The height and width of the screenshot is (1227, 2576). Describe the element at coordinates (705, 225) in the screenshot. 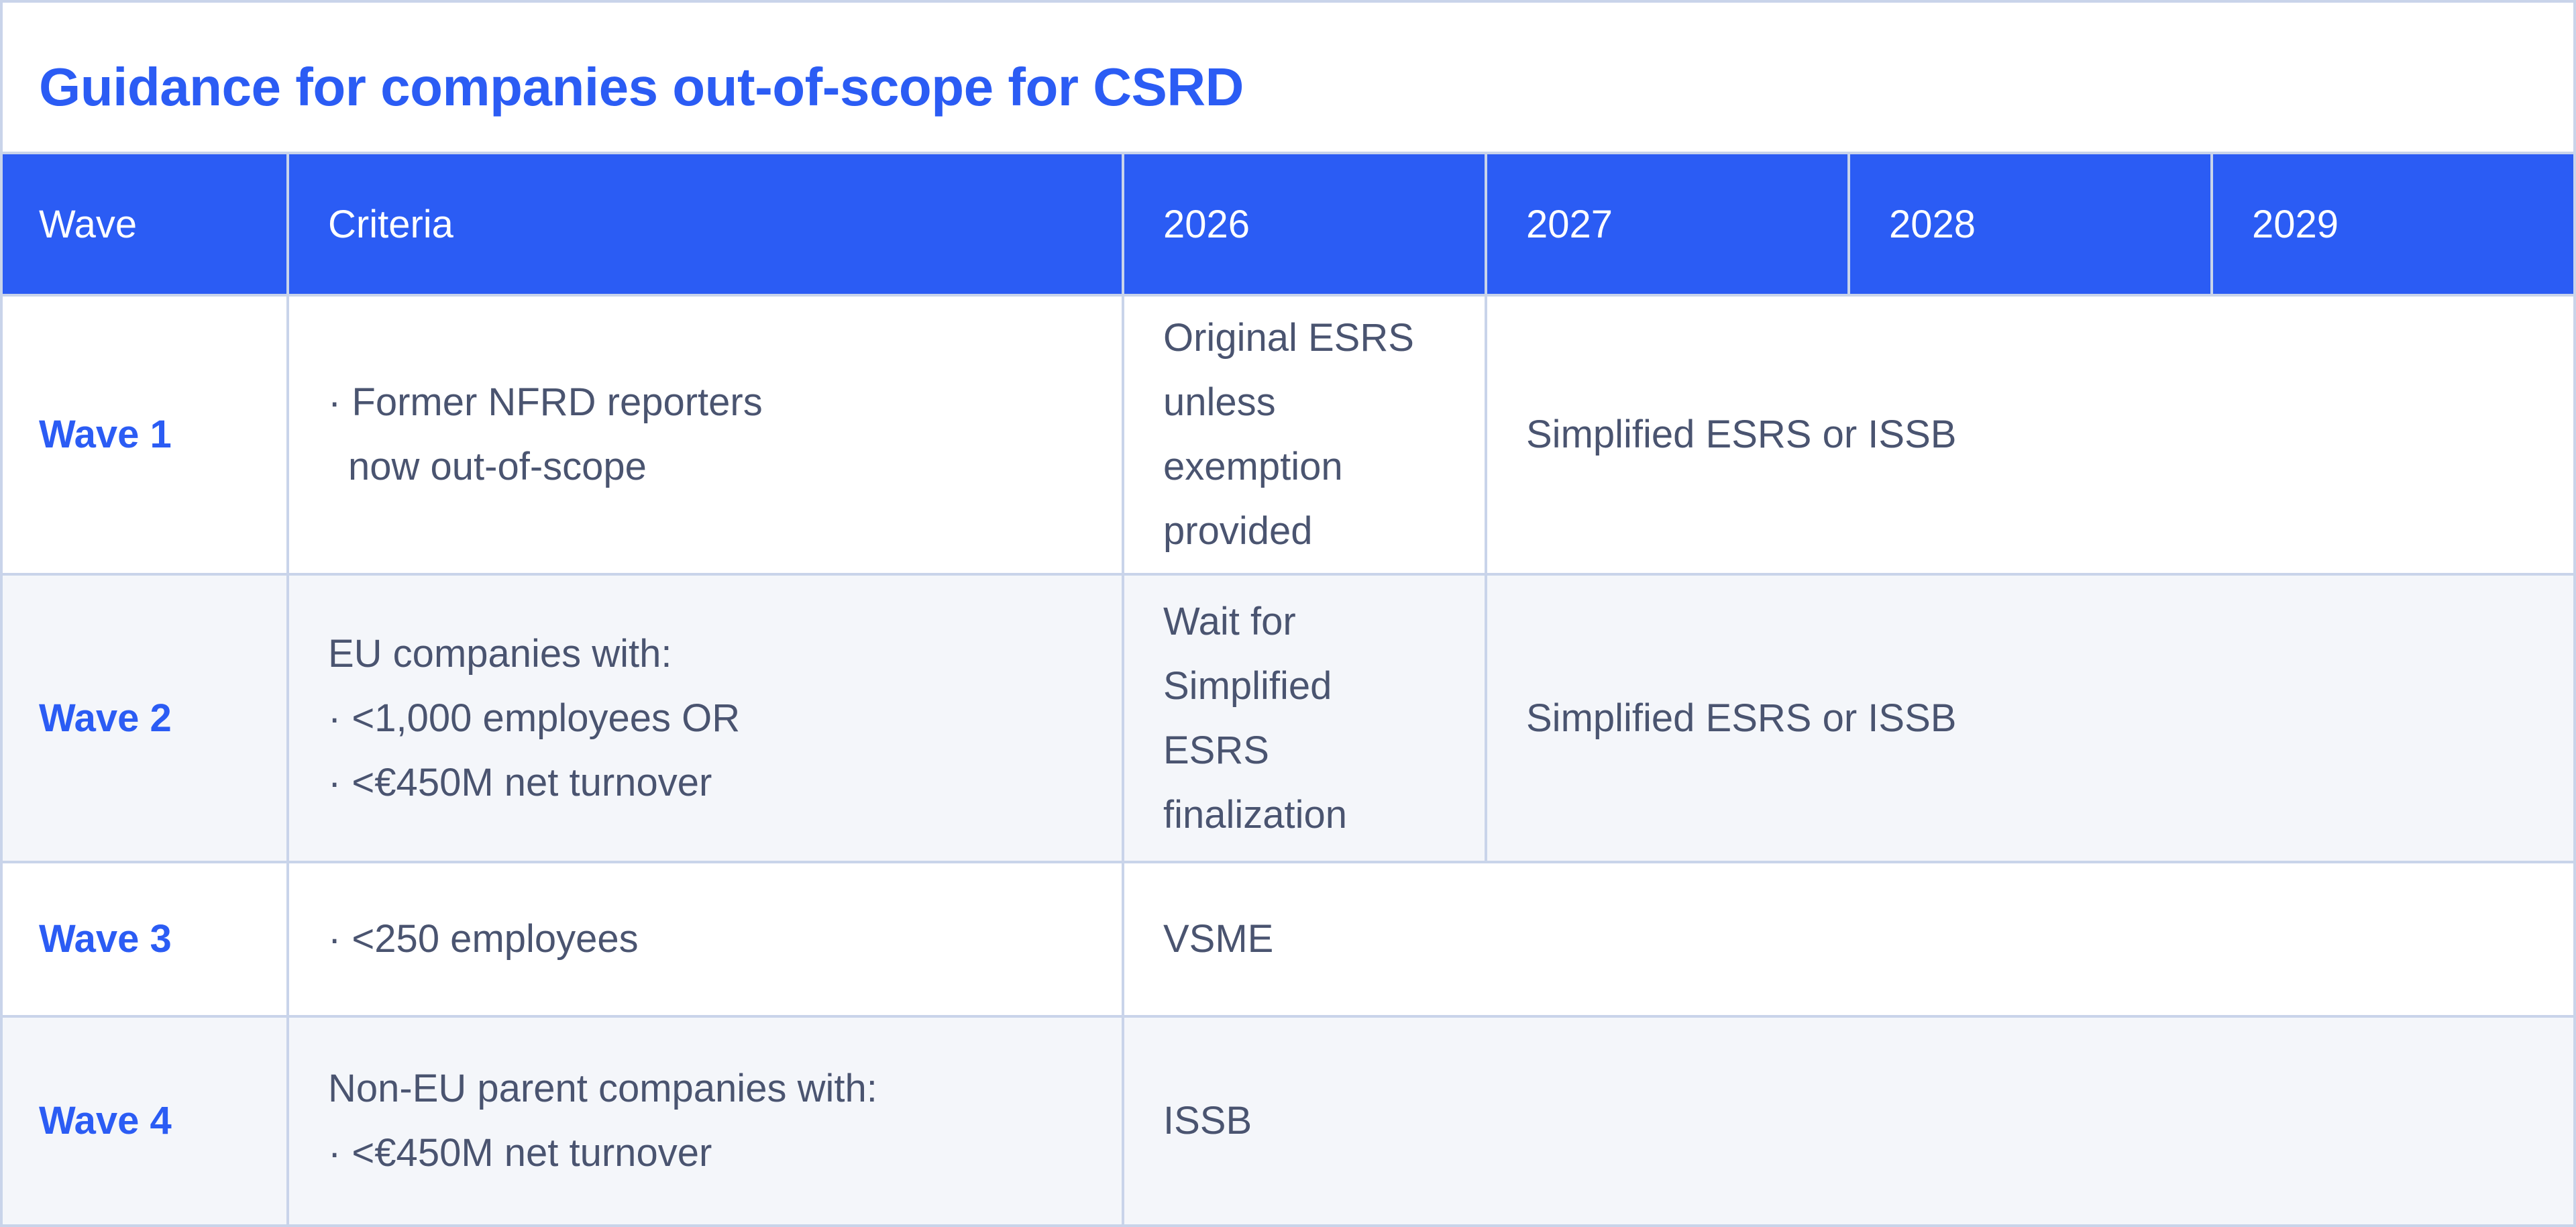

I see `header-criteria: Criteria` at that location.